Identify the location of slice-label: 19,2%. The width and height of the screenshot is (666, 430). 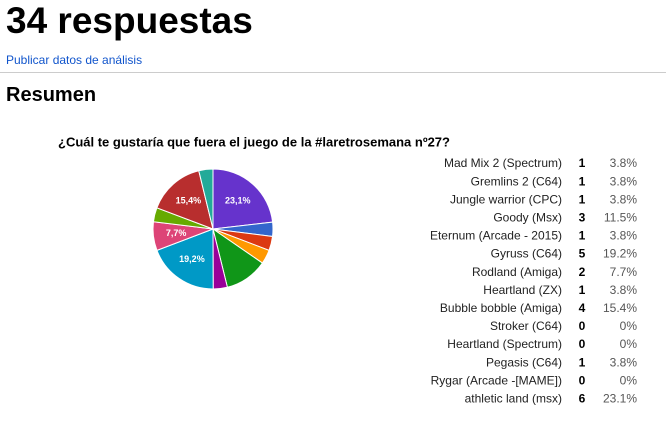
(192, 259).